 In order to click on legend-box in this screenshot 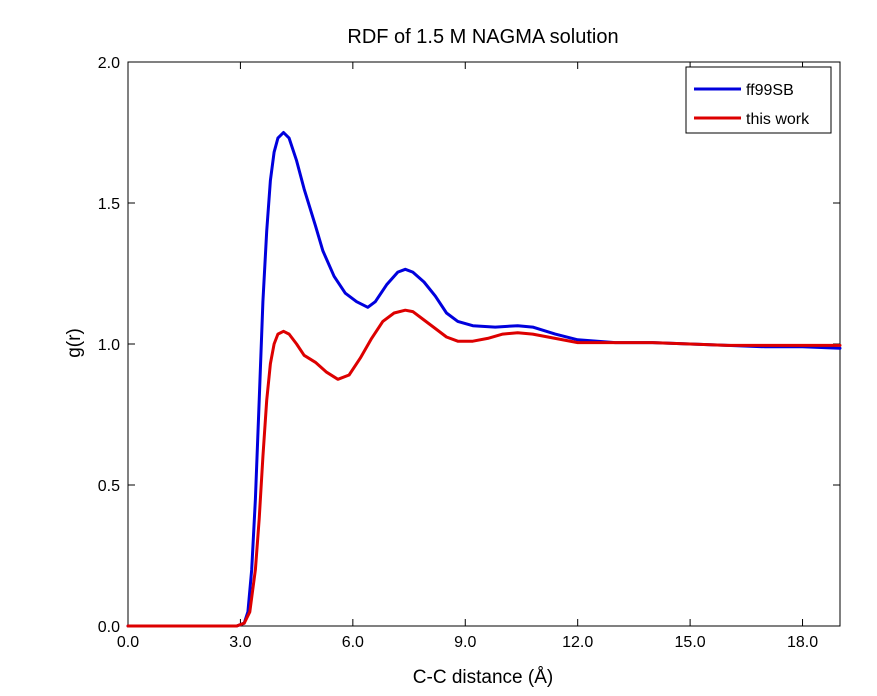, I will do `click(758, 100)`.